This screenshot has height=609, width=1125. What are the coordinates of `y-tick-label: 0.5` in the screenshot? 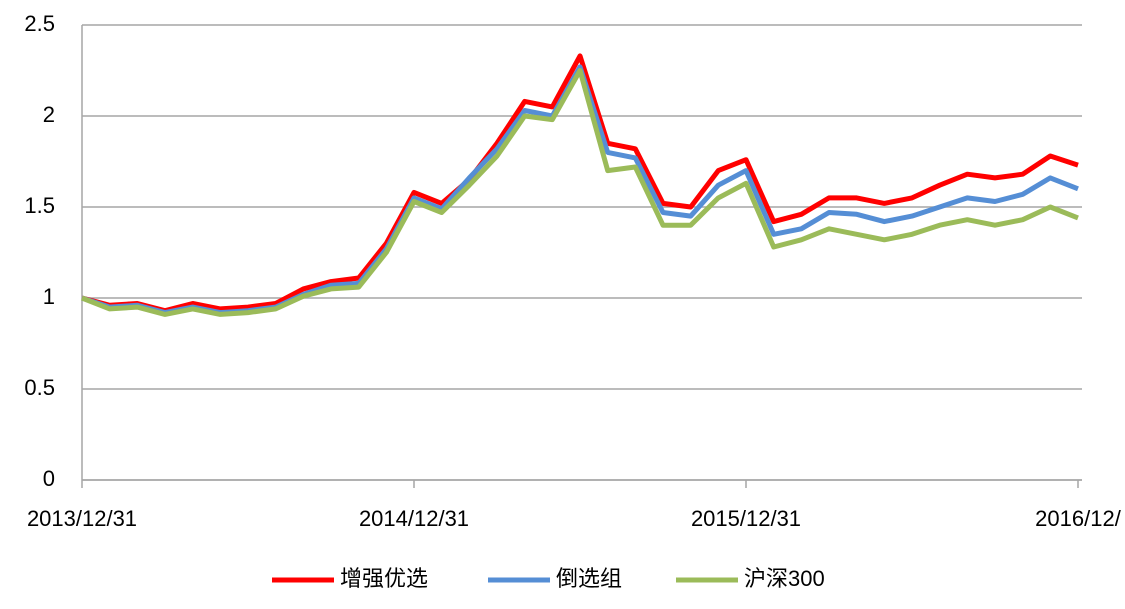 It's located at (39, 387).